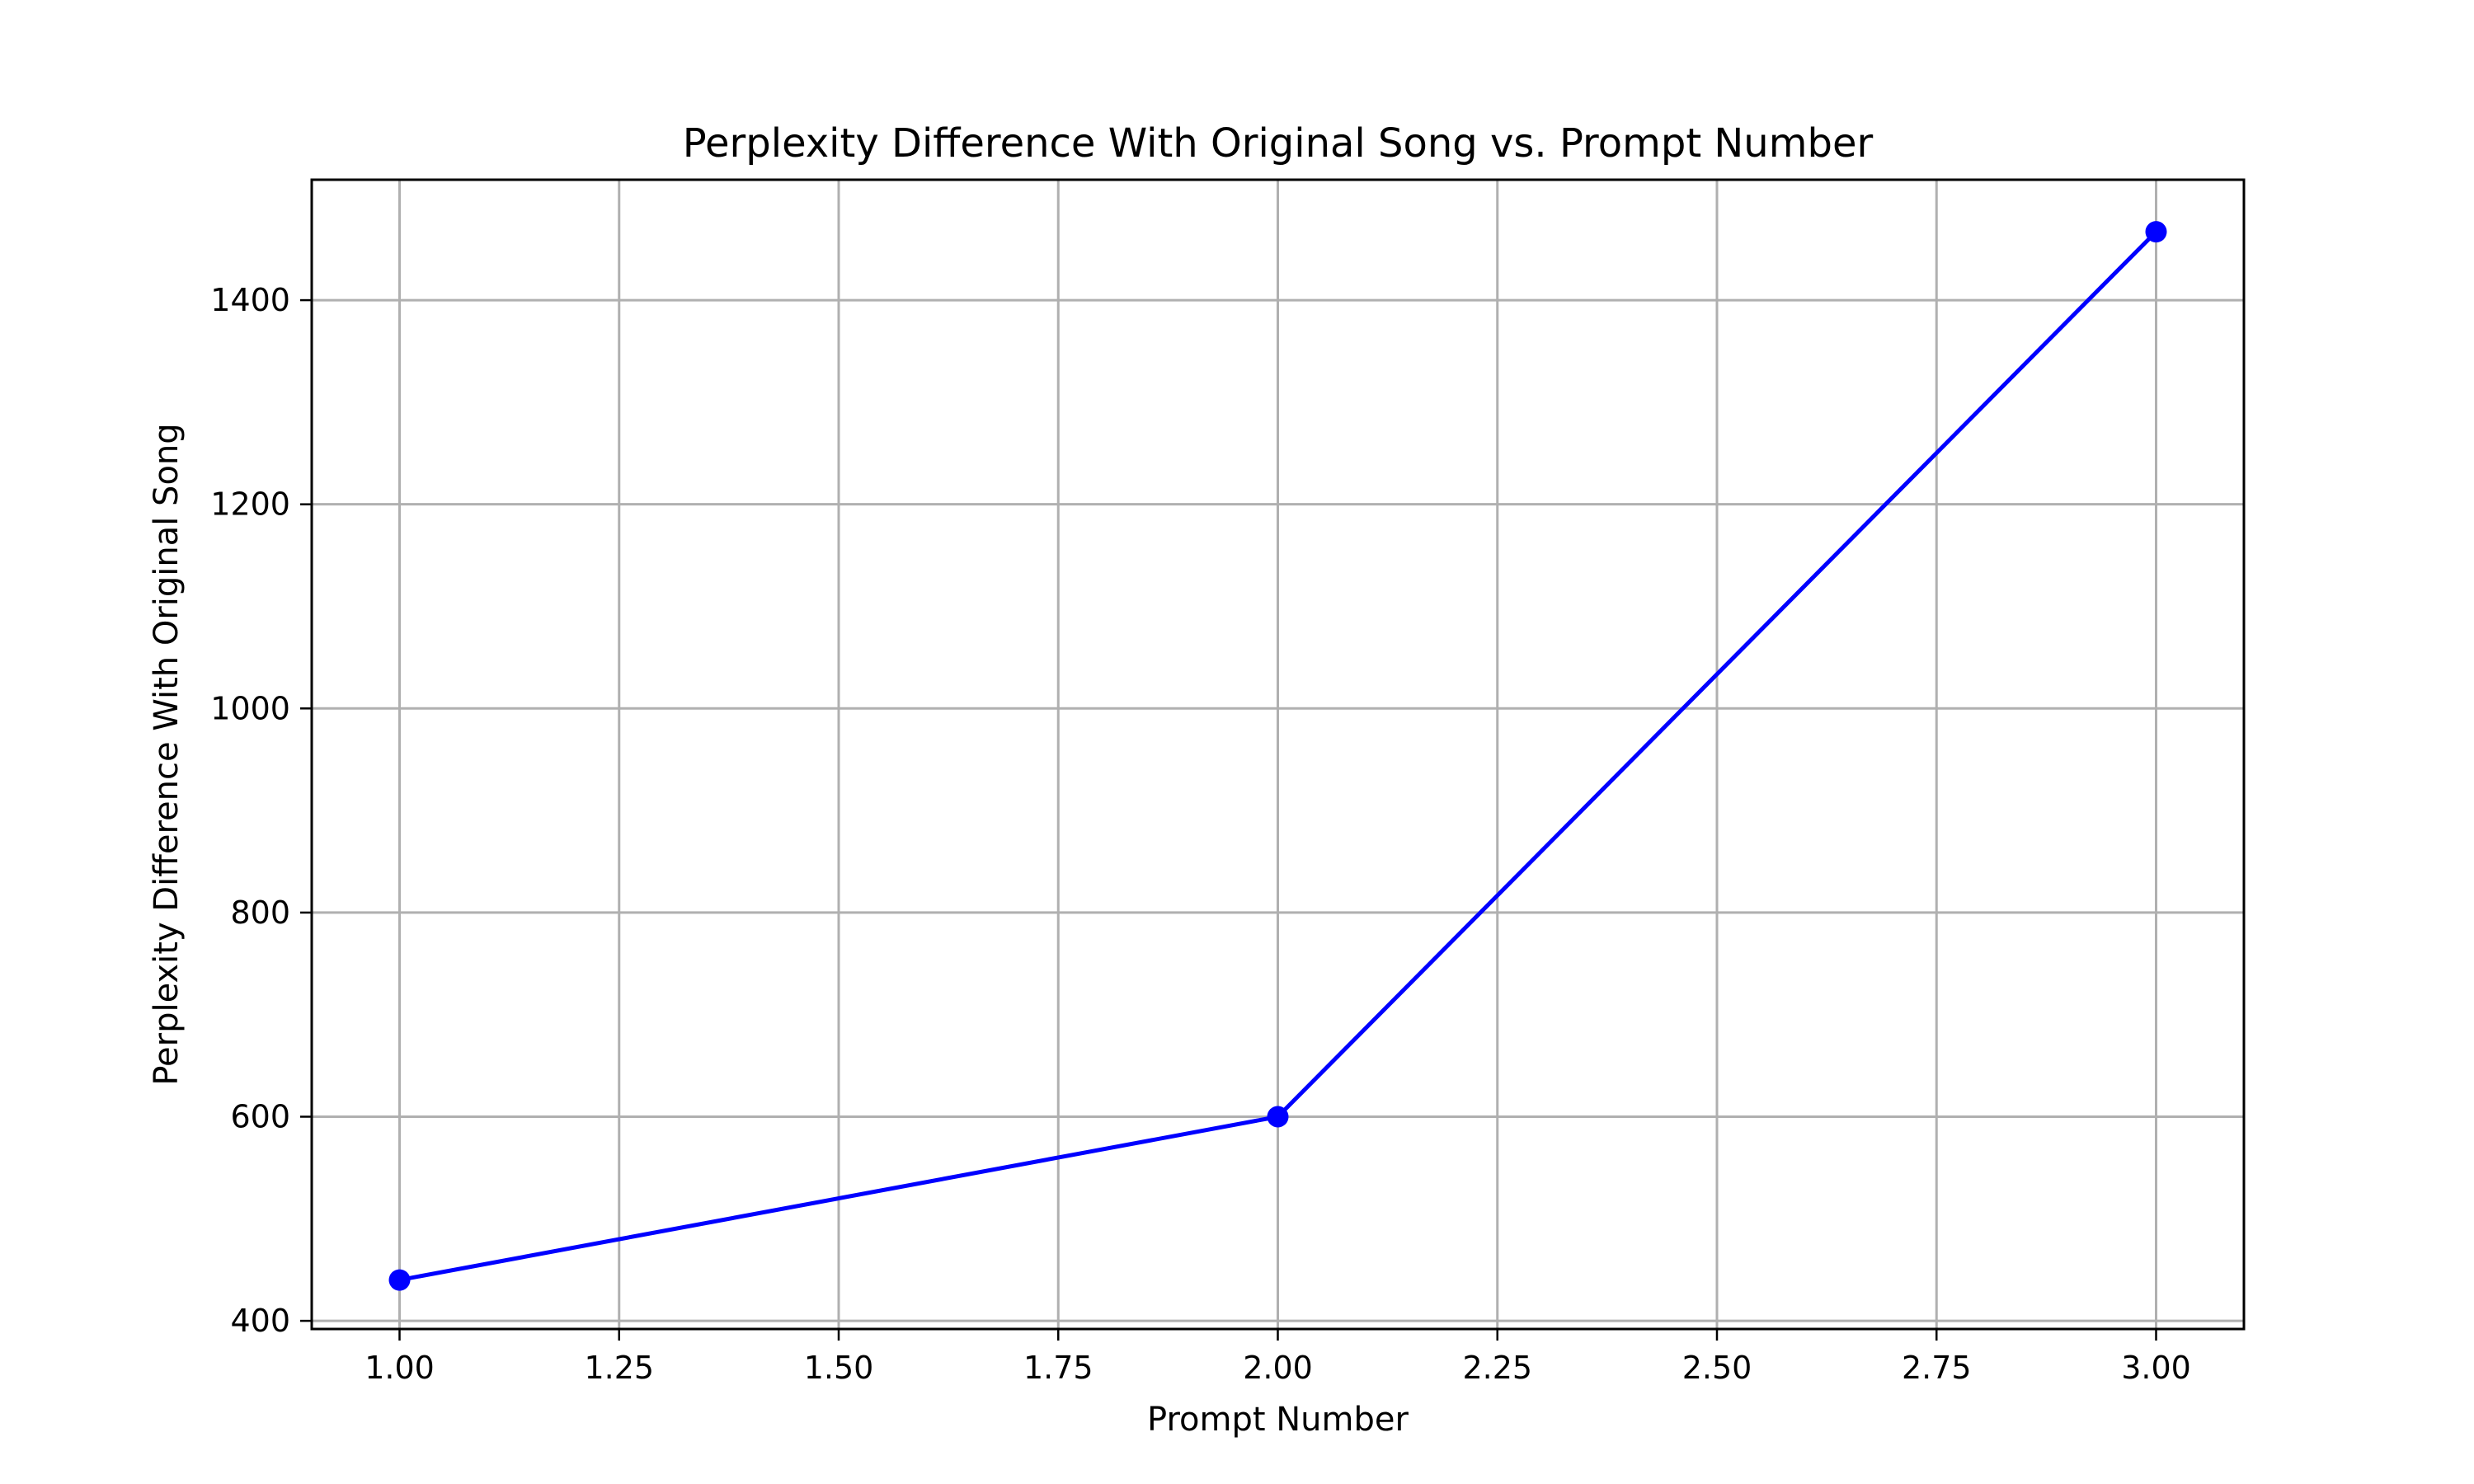 This screenshot has height=1484, width=2474. I want to click on x-tick-label: 3.00, so click(2156, 1368).